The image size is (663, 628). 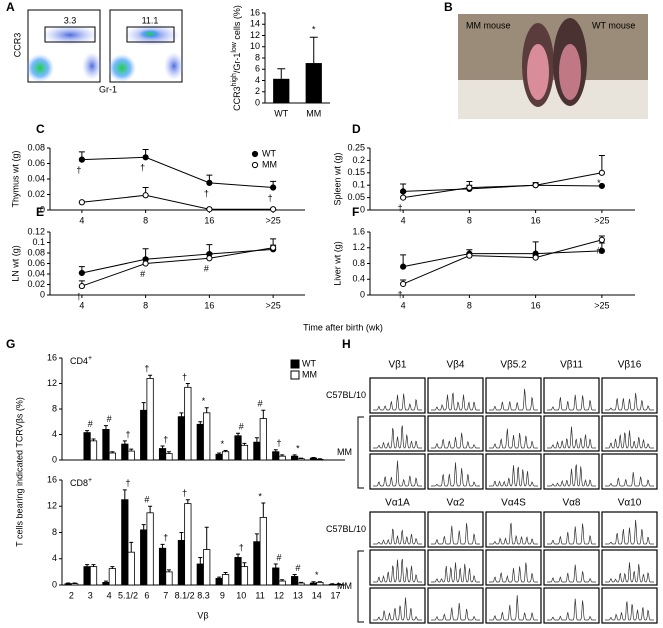 What do you see at coordinates (358, 247) in the screenshot?
I see `y-tick-label: 1.2` at bounding box center [358, 247].